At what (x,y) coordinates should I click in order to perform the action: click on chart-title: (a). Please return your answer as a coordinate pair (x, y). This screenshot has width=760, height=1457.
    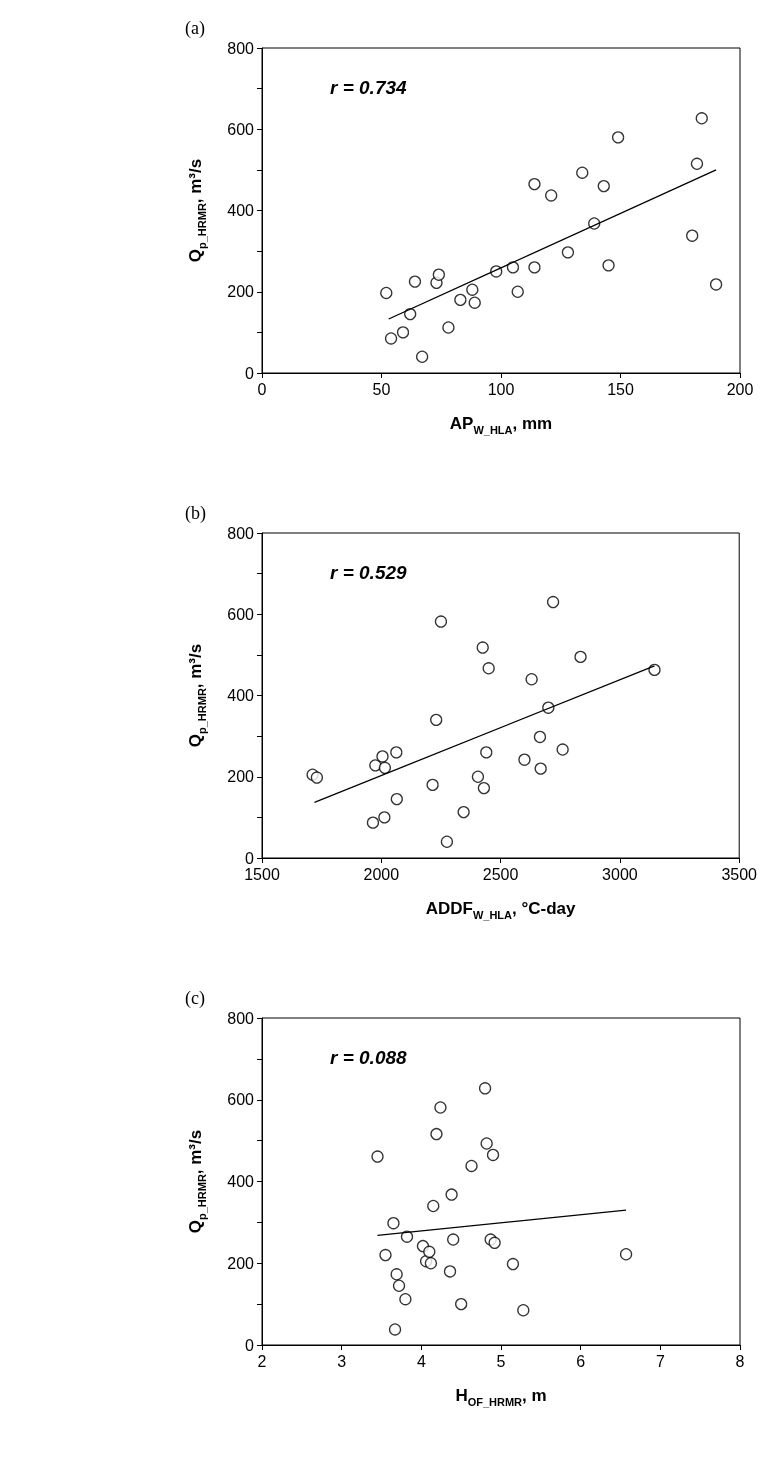
    Looking at the image, I should click on (195, 28).